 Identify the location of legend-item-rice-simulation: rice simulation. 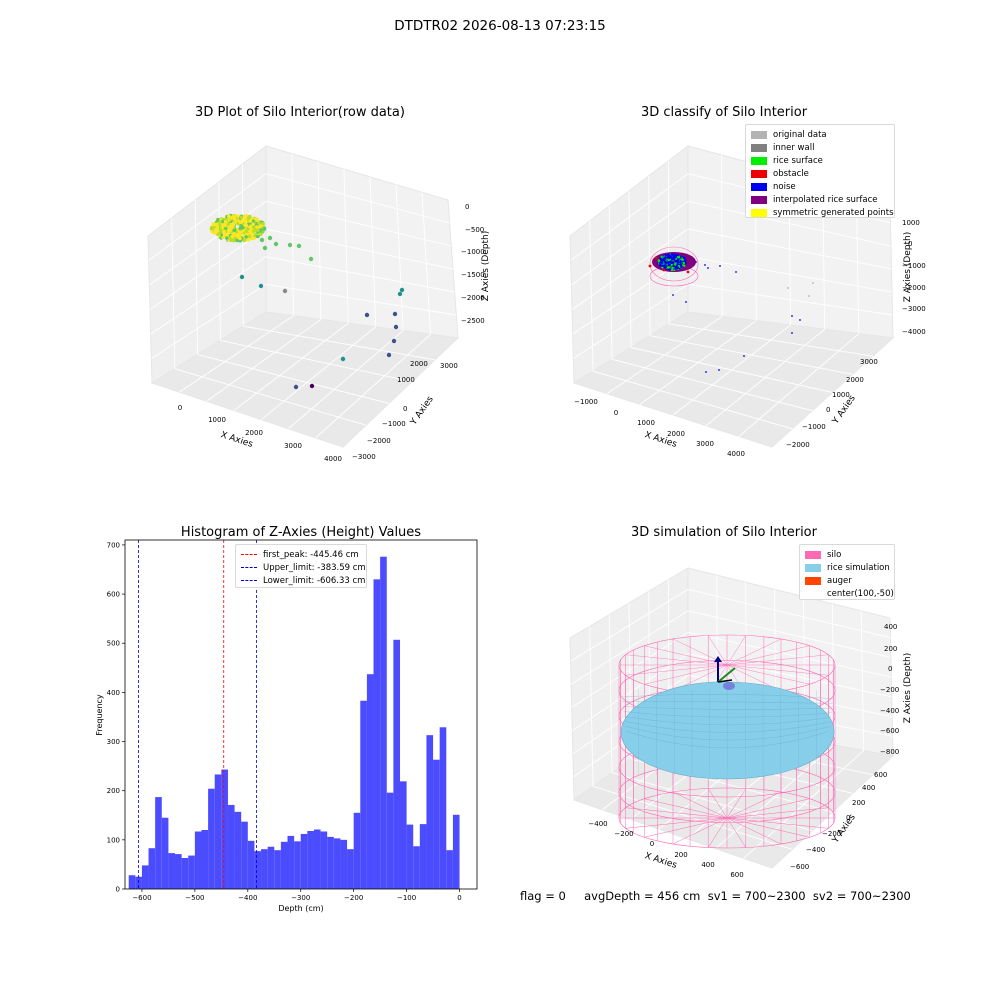
(847, 567).